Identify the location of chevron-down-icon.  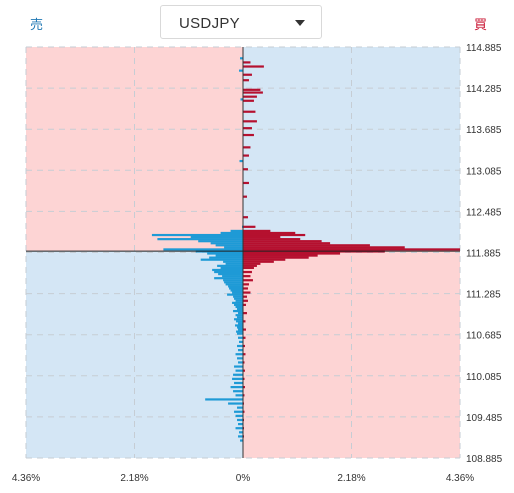
(300, 23).